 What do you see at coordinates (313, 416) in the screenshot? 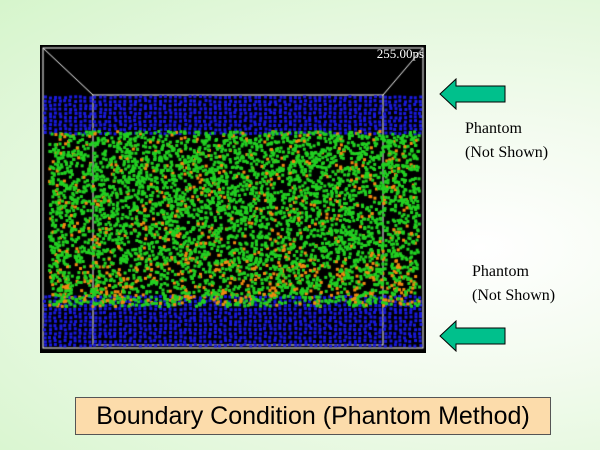
I see `slide-caption: Boundary Condition (Phantom Method)` at bounding box center [313, 416].